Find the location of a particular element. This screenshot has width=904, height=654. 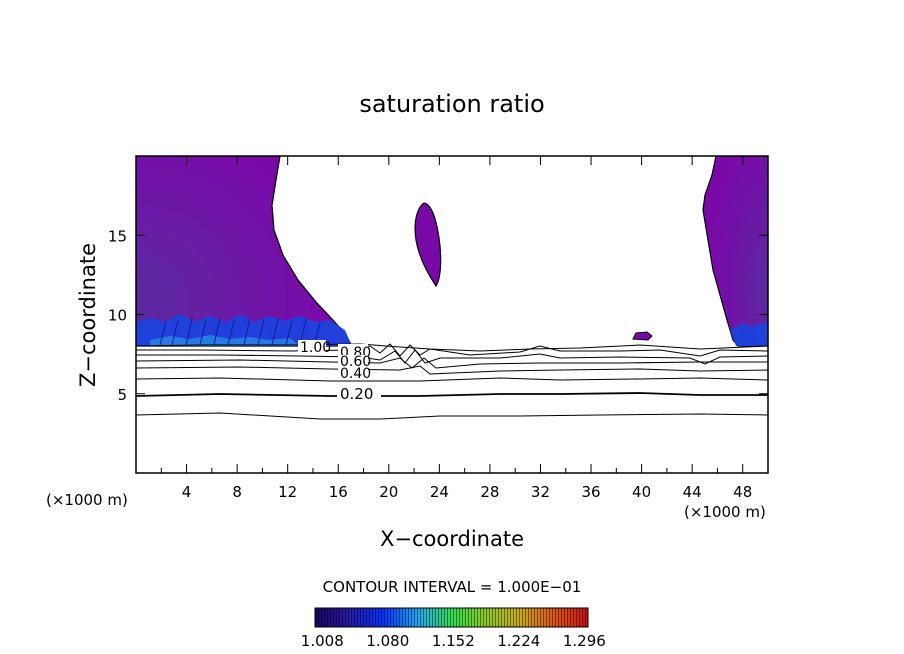

x-tick-label: 16 is located at coordinates (338, 492).